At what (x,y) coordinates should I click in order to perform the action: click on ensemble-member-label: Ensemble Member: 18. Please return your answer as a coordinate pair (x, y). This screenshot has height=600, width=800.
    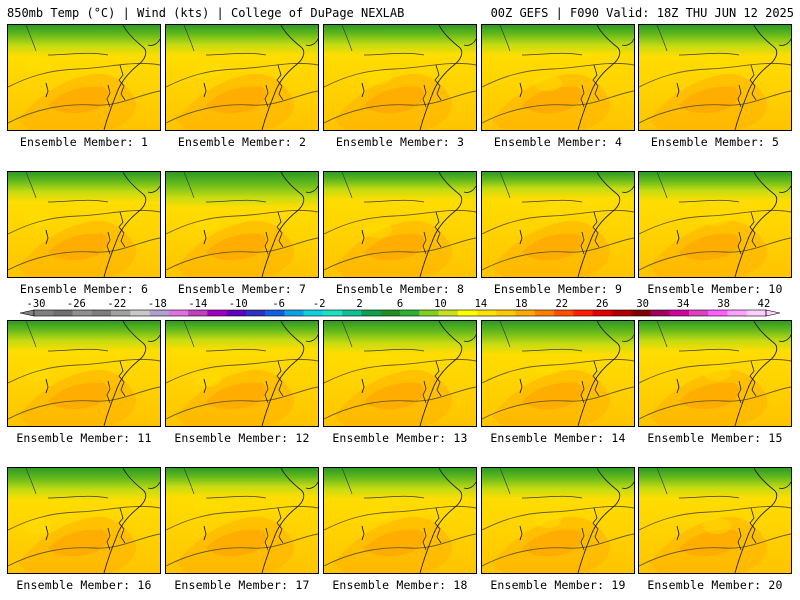
    Looking at the image, I should click on (400, 585).